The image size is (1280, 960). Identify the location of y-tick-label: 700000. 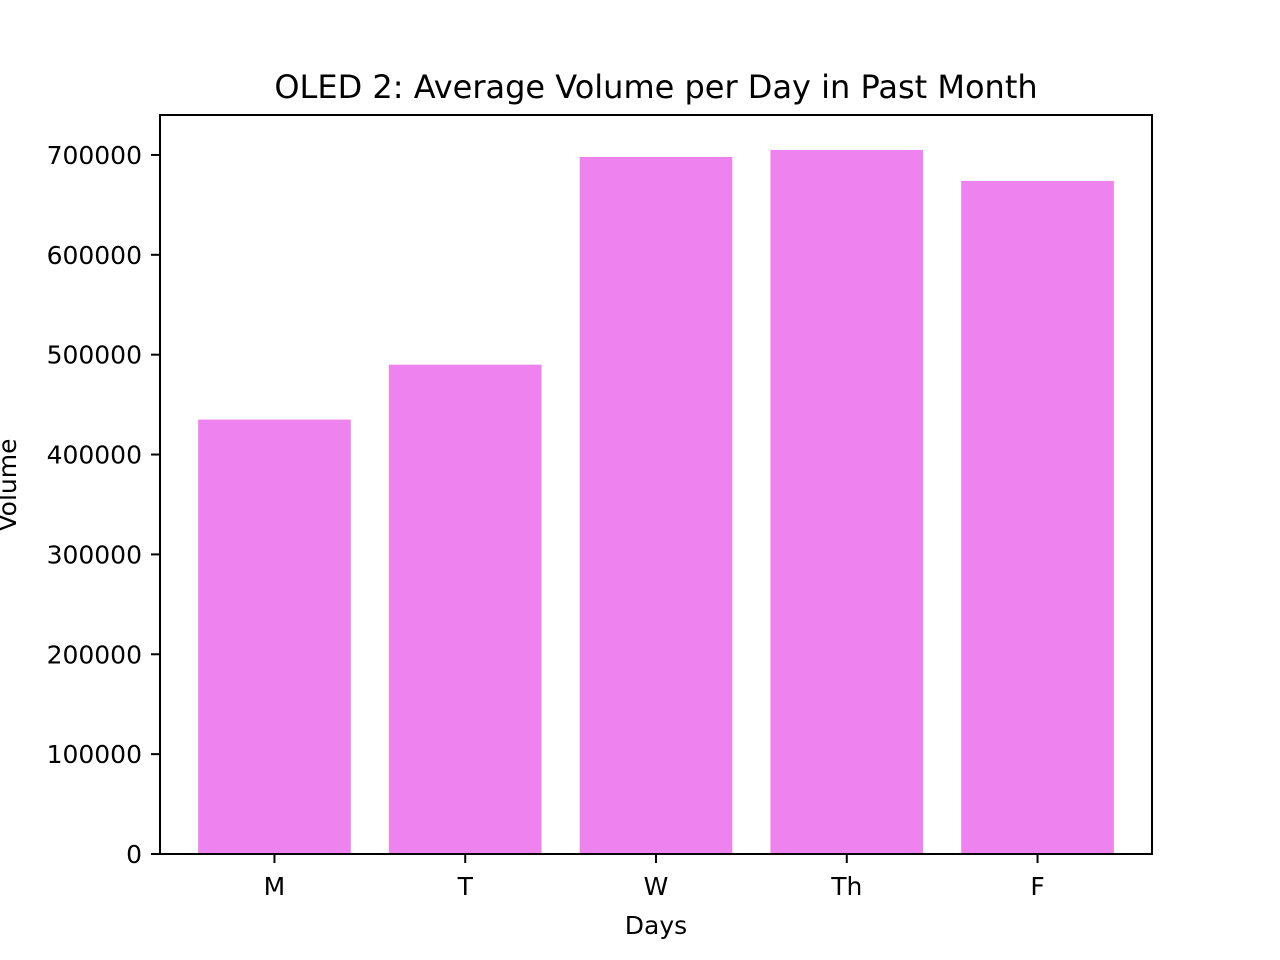
(94, 155).